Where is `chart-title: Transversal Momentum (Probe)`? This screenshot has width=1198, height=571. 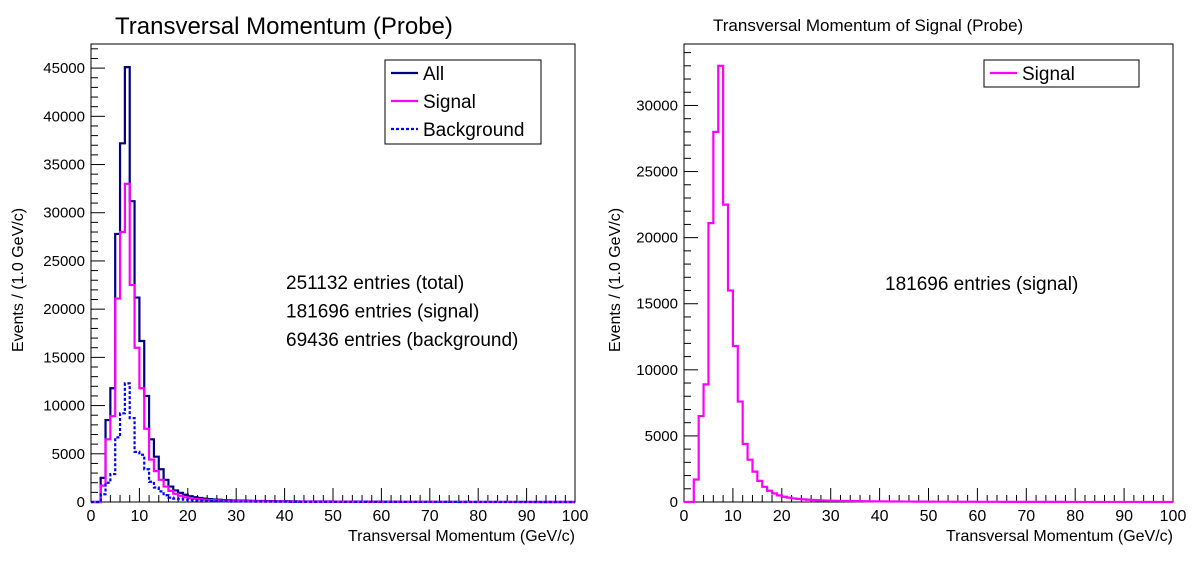 chart-title: Transversal Momentum (Probe) is located at coordinates (284, 26).